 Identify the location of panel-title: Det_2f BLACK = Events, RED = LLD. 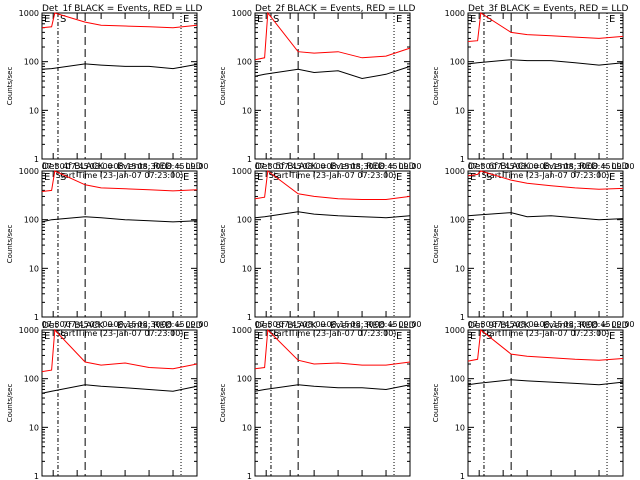
(335, 9).